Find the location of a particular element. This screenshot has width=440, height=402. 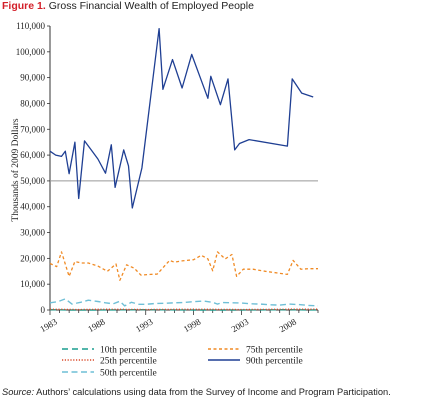

y-axis-label: Thousands of 2009 Dollars is located at coordinates (15, 169).